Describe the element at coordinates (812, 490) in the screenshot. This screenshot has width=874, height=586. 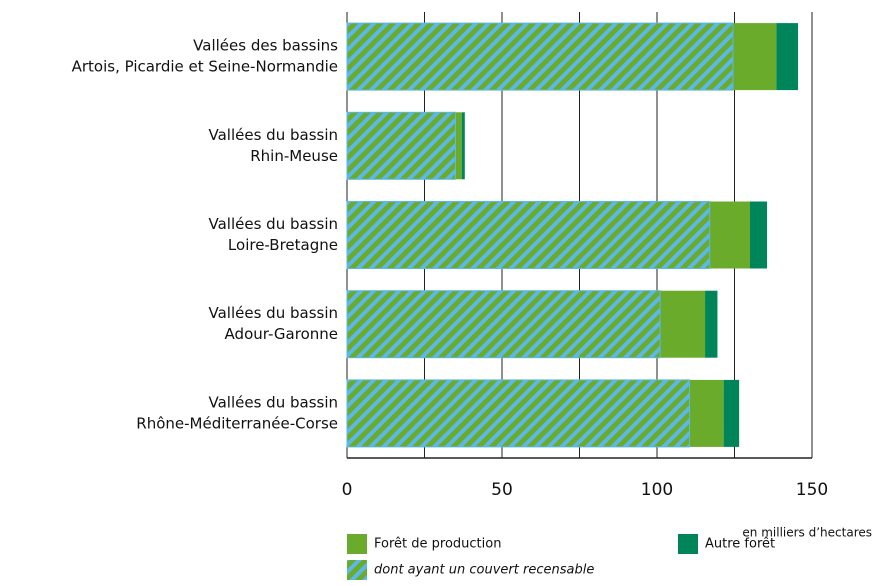
I see `x-tick-label: 150` at that location.